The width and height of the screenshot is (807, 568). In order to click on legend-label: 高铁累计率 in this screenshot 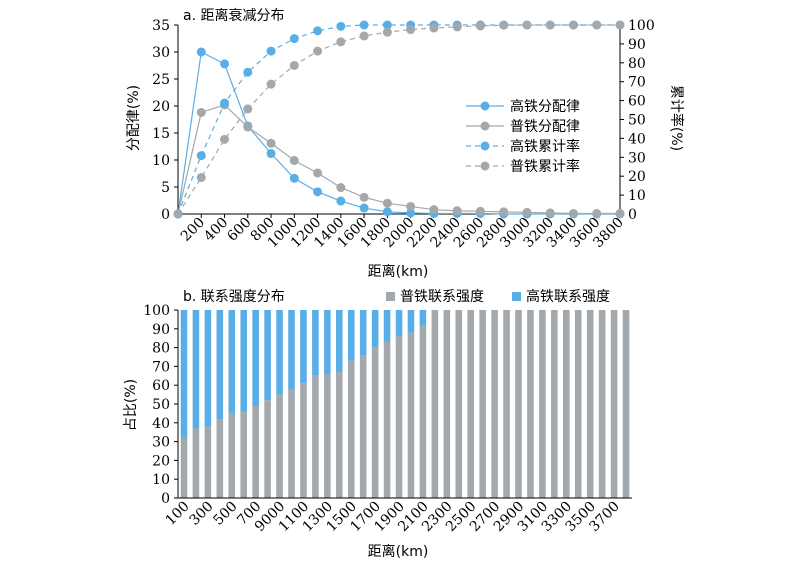, I will do `click(545, 146)`.